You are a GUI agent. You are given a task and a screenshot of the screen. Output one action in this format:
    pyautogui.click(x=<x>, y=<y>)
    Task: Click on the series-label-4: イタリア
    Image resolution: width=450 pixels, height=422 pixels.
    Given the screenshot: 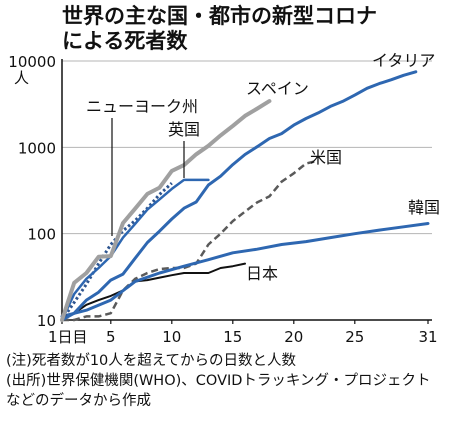 What is the action you would take?
    pyautogui.click(x=403, y=60)
    